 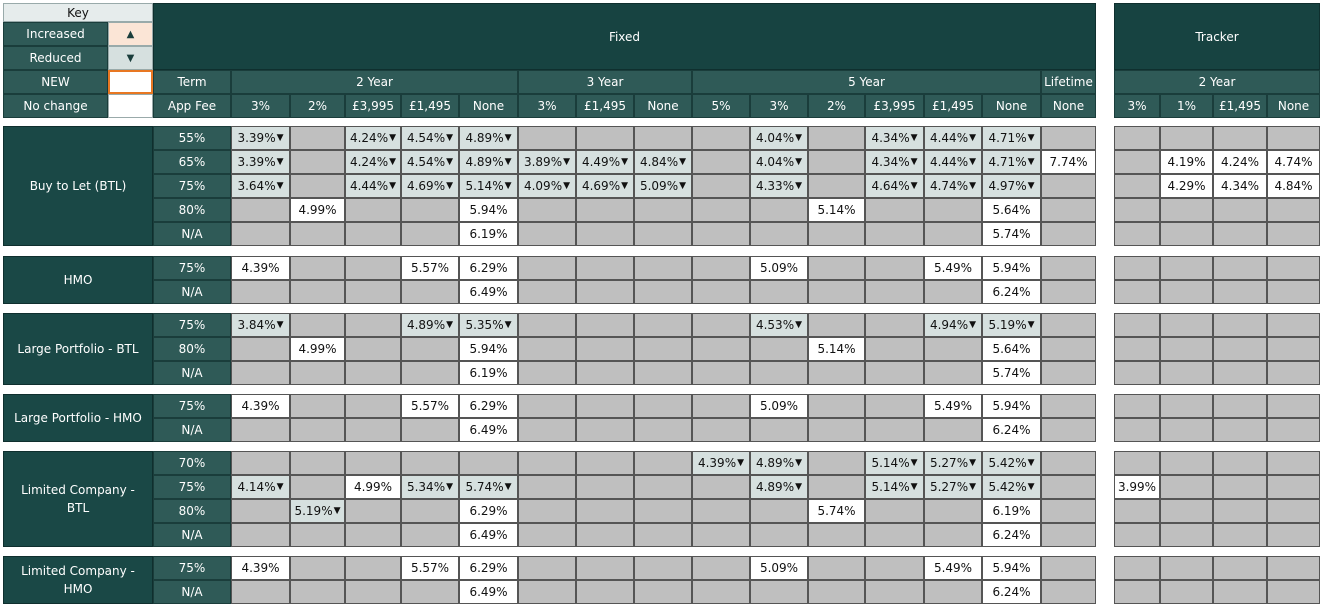 What do you see at coordinates (488, 268) in the screenshot?
I see `rate-cell: 6.29%` at bounding box center [488, 268].